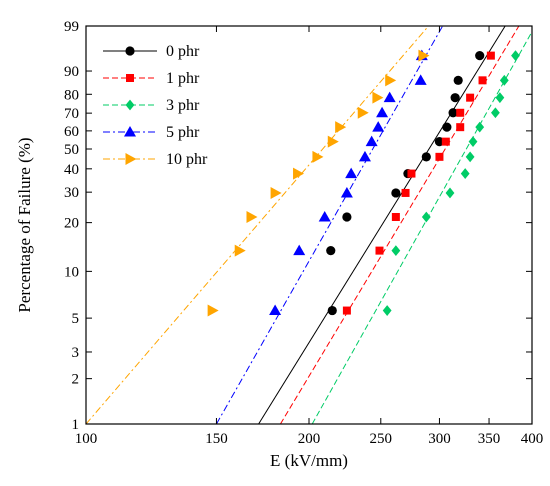  What do you see at coordinates (71, 193) in the screenshot?
I see `y-tick-label: 30` at bounding box center [71, 193].